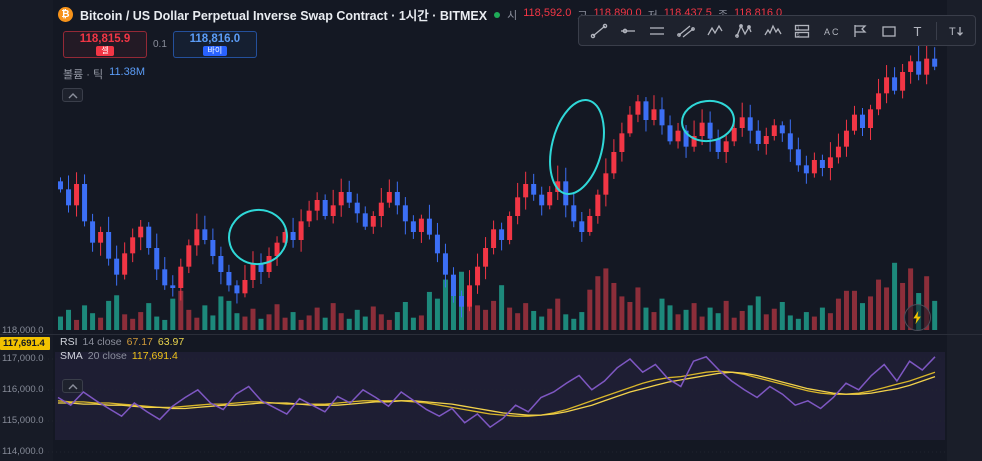 The image size is (982, 461). Describe the element at coordinates (23, 358) in the screenshot. I see `price-axis-label: 117,000.0` at that location.